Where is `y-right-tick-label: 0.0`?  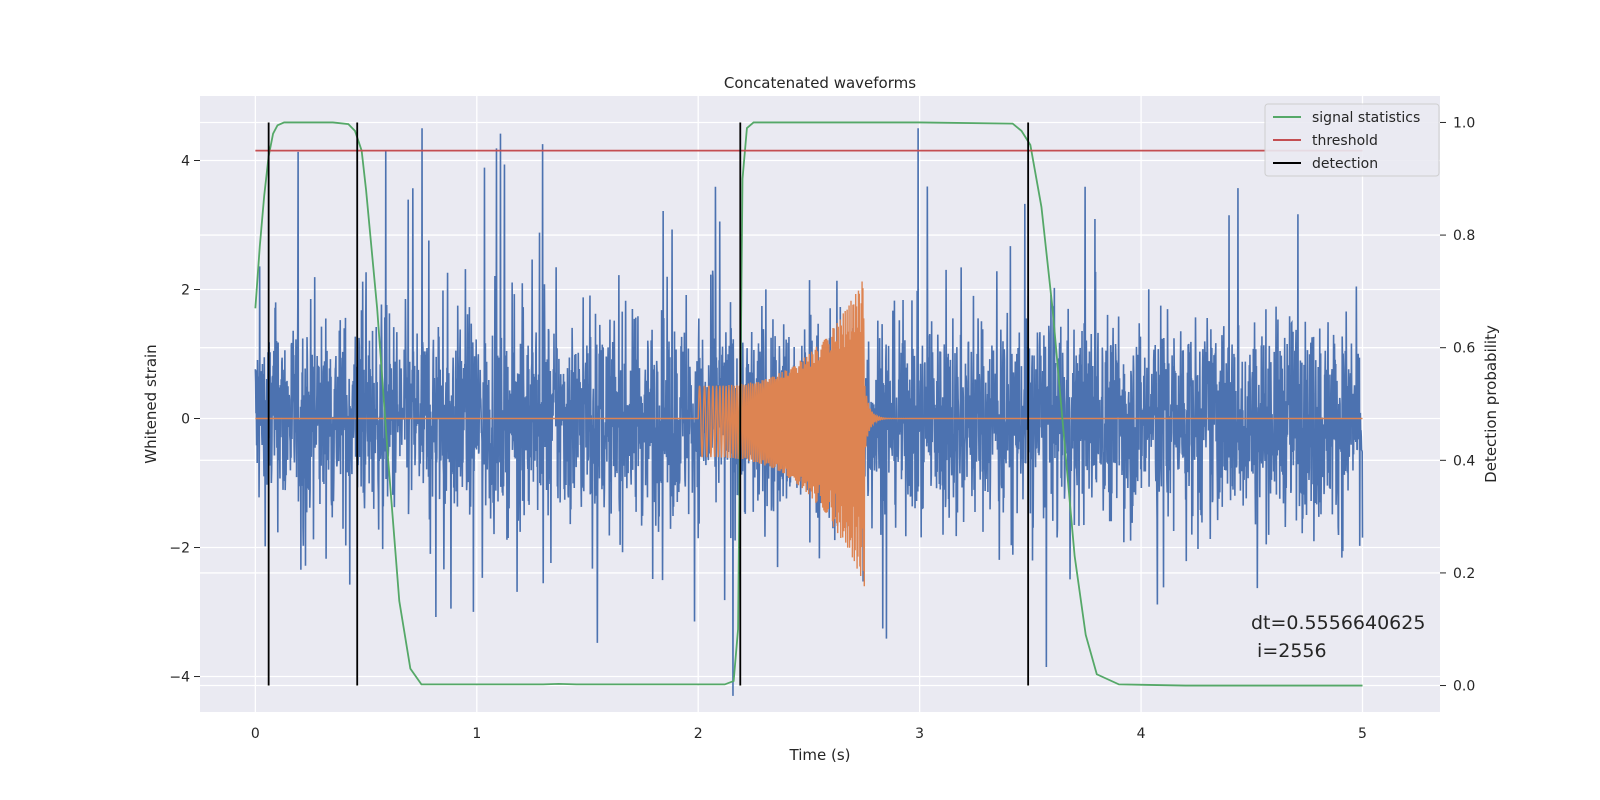
y-right-tick-label: 0.0 is located at coordinates (1464, 687).